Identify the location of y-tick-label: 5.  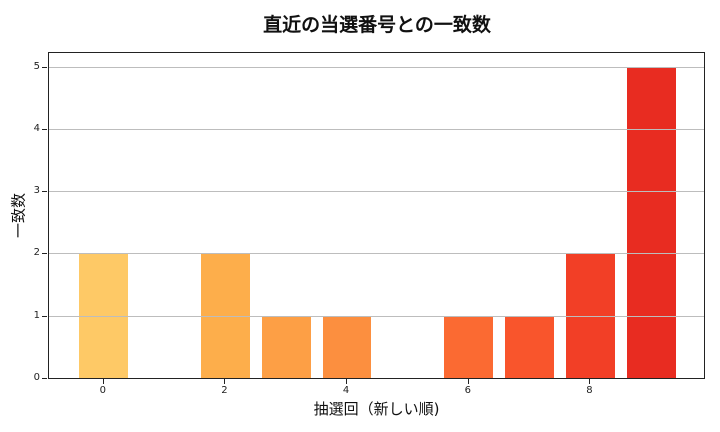
(36, 66).